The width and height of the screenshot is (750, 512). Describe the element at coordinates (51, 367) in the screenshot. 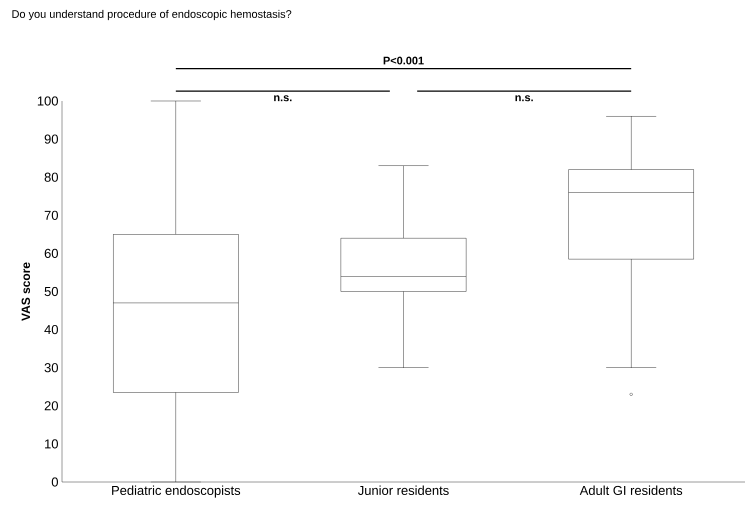

I see `y-tick-label: 30` at that location.